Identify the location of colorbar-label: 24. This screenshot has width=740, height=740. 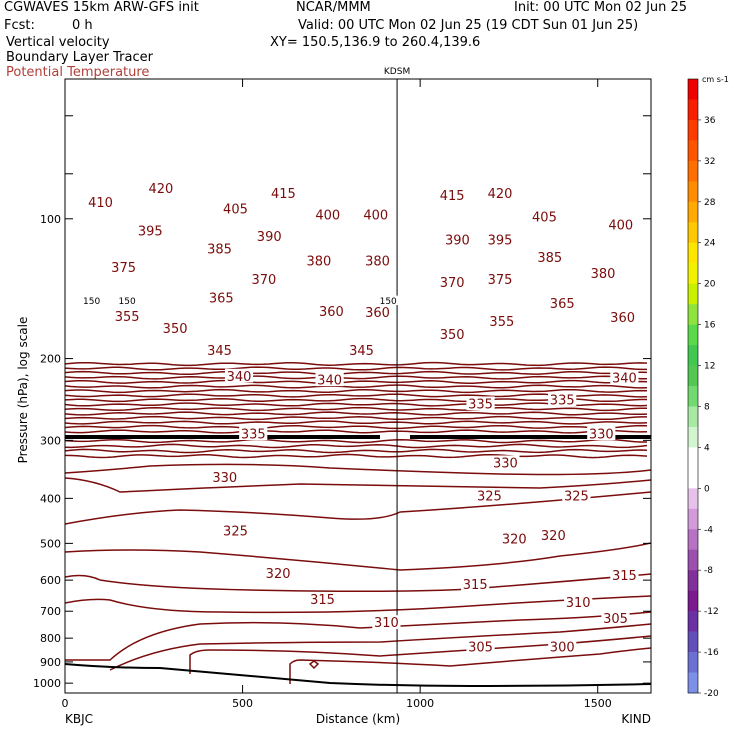
(710, 244).